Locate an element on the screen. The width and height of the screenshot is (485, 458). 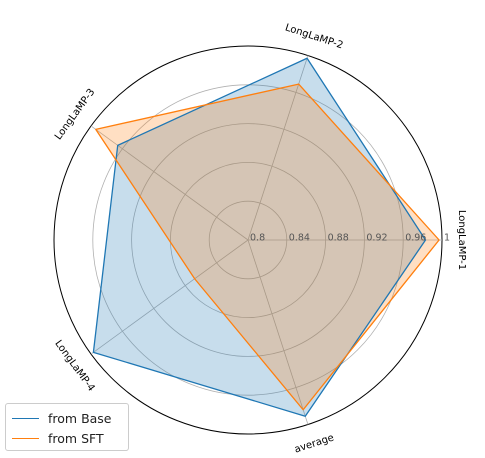
axis-label-1: LongLaMP-2 is located at coordinates (314, 36).